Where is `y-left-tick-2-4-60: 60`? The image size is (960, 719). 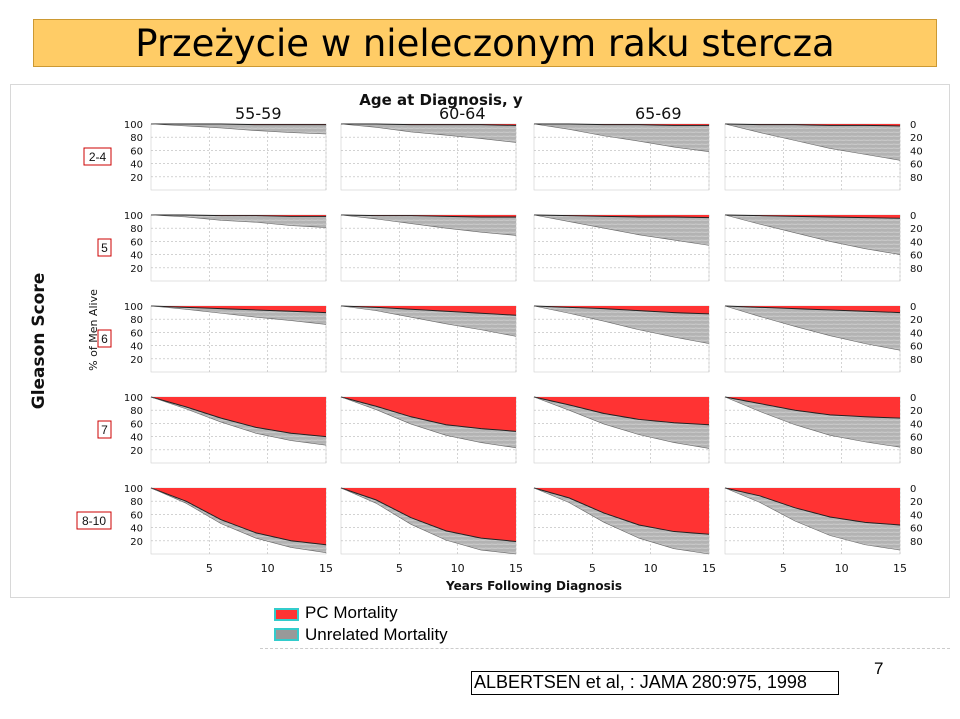
y-left-tick-2-4-60: 60 is located at coordinates (136, 151).